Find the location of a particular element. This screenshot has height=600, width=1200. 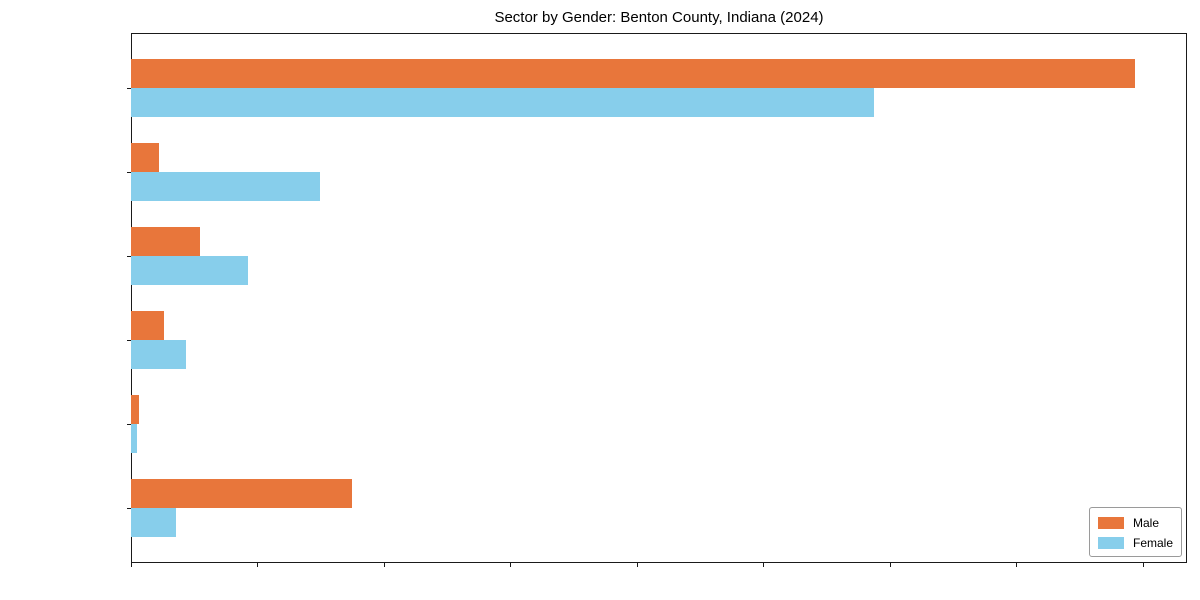

legend-entry-male: Male is located at coordinates (1135, 523).